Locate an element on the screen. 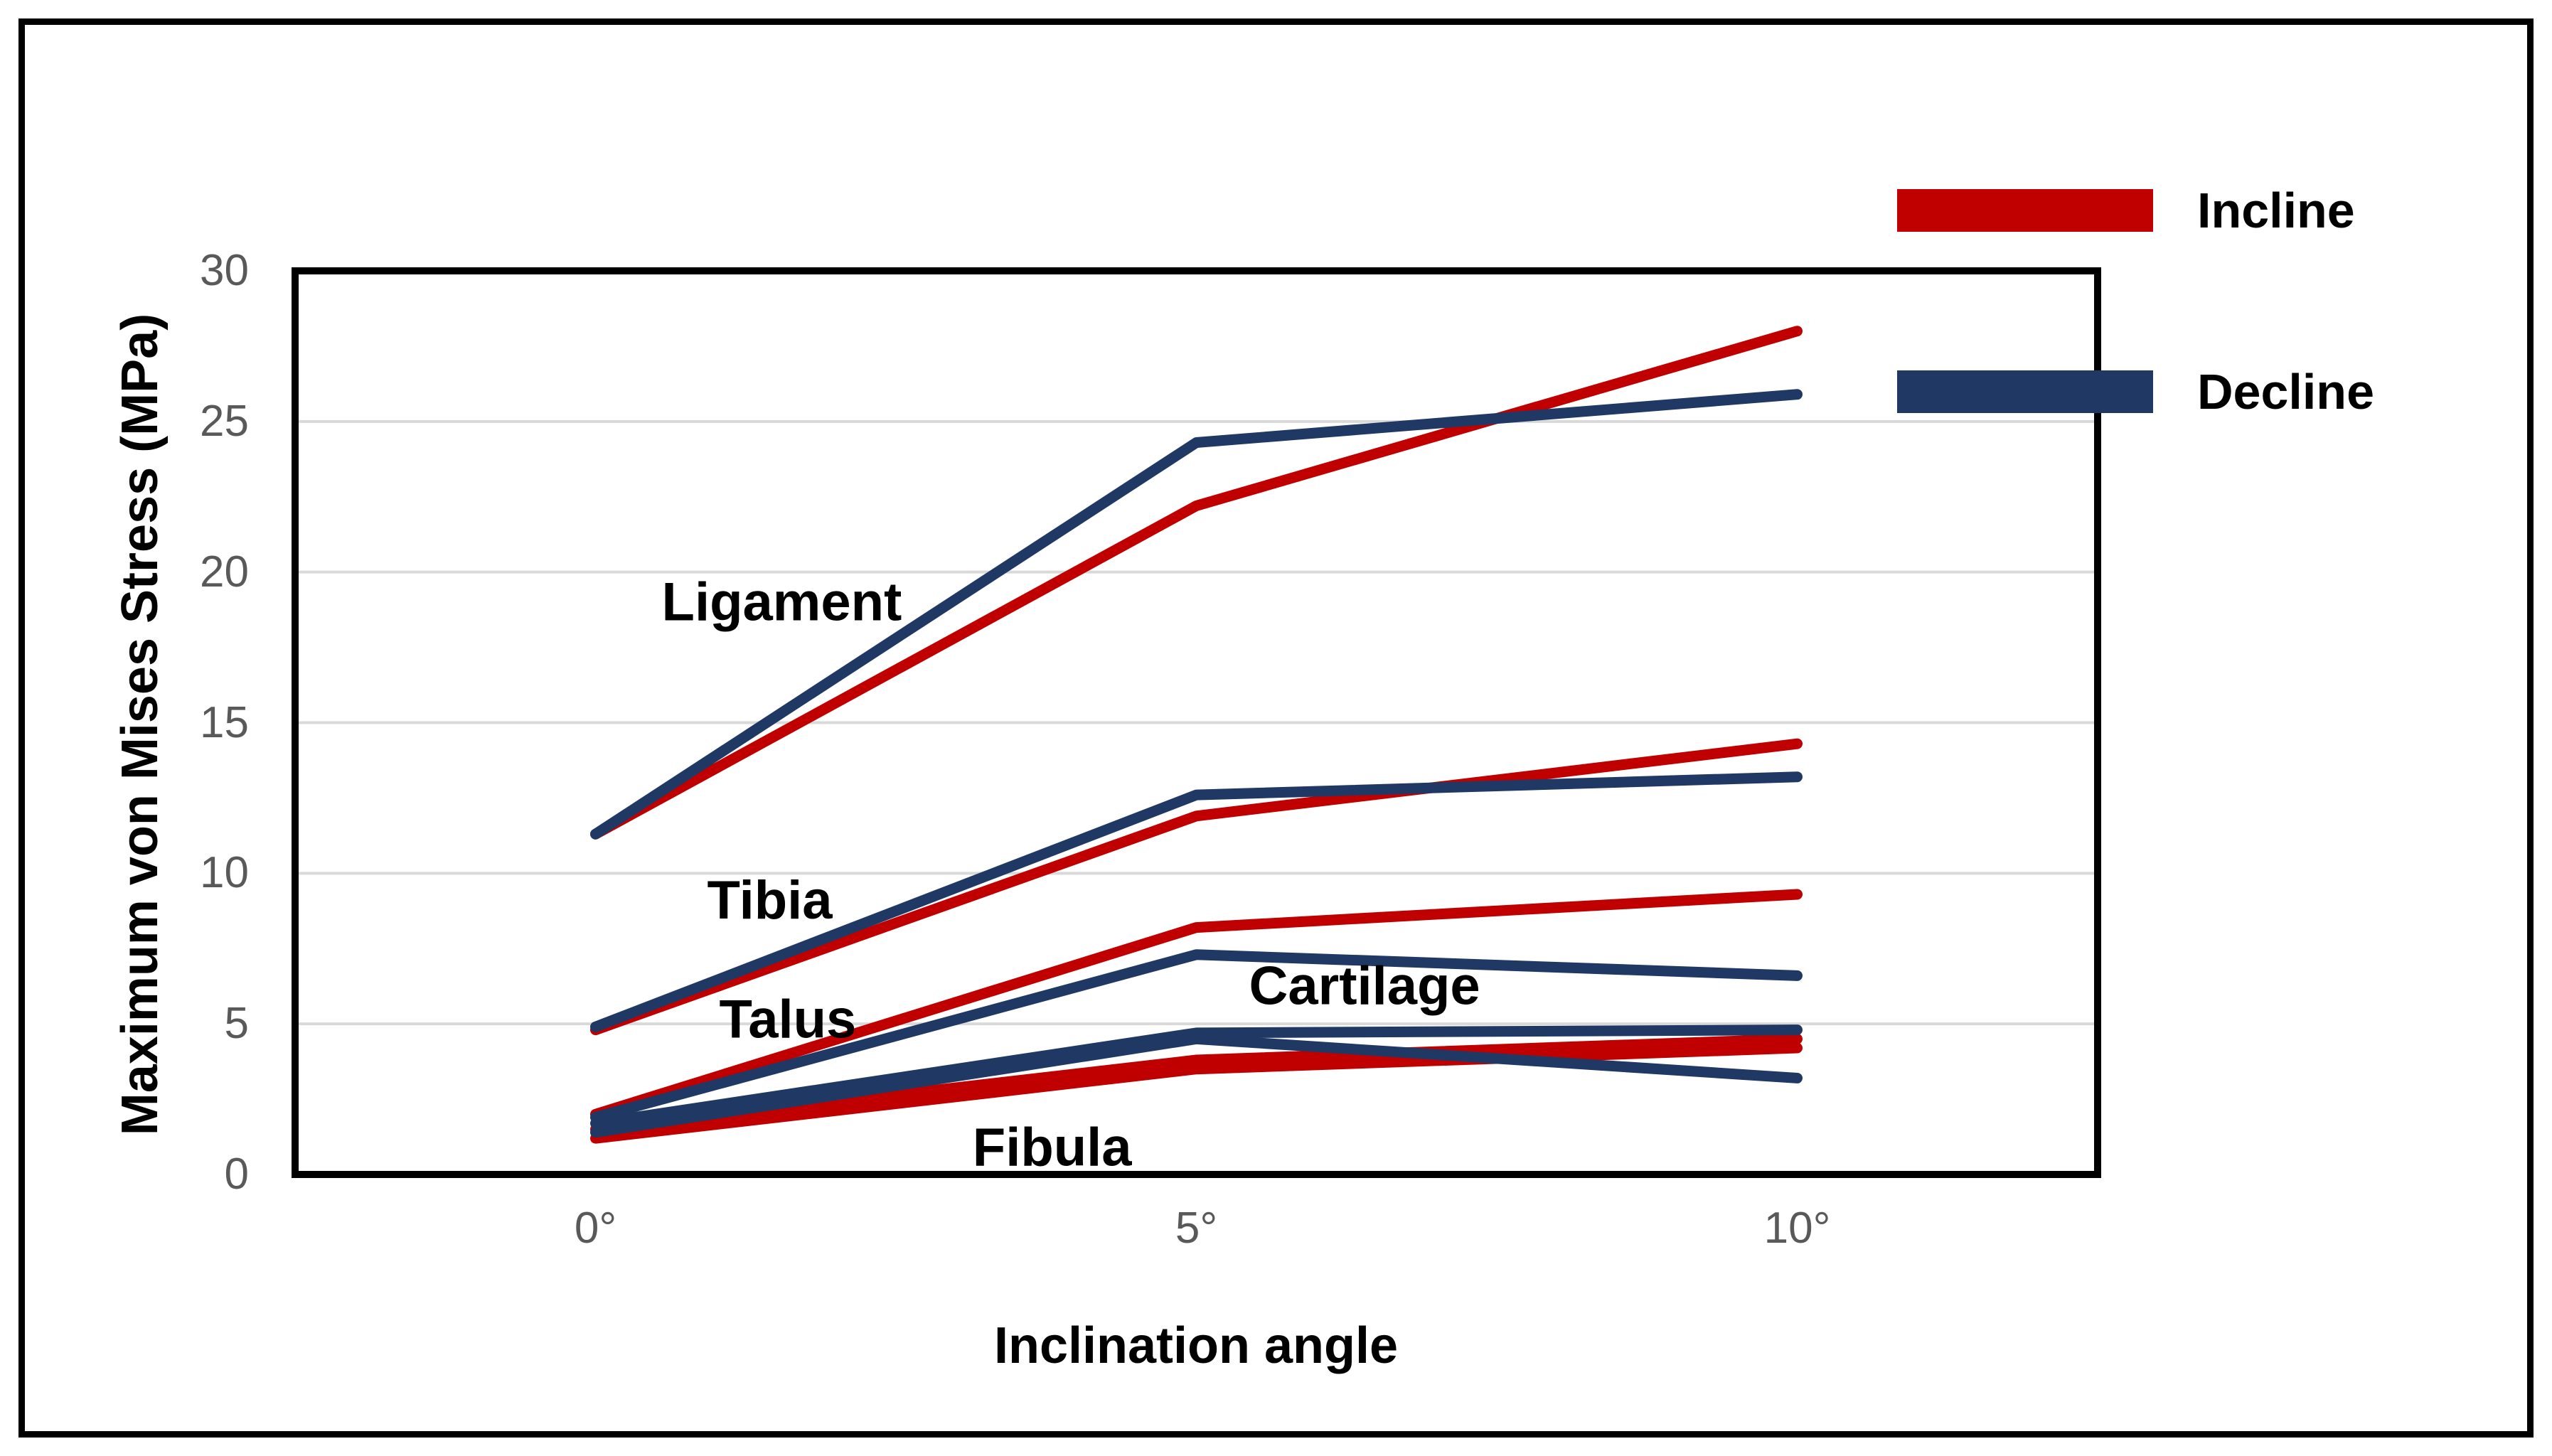 Image resolution: width=2552 pixels, height=1456 pixels. legend-label: Incline is located at coordinates (2276, 211).